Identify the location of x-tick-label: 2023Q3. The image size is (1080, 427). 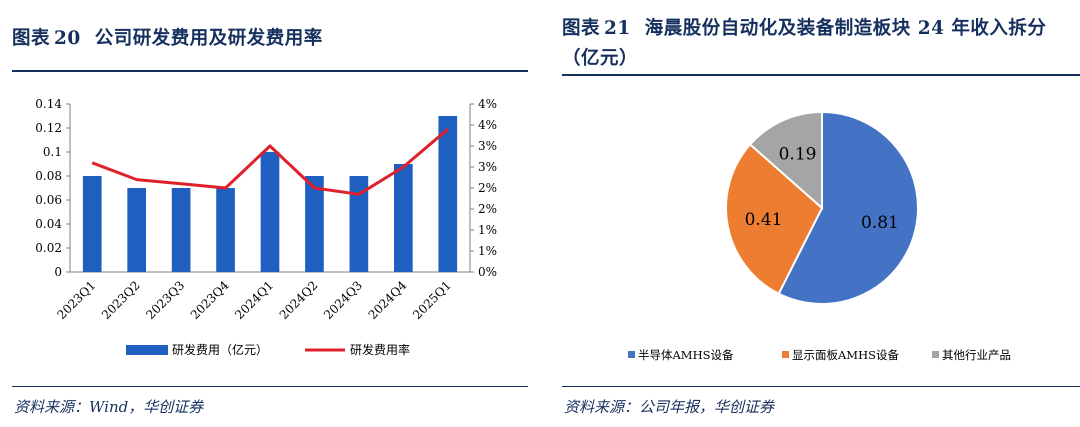
(165, 300).